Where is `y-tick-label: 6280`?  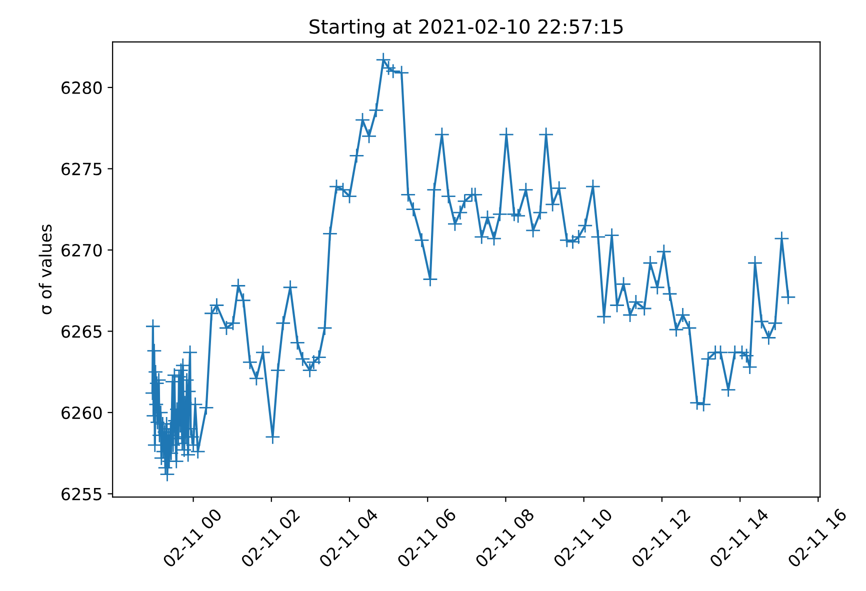
y-tick-label: 6280 is located at coordinates (82, 87).